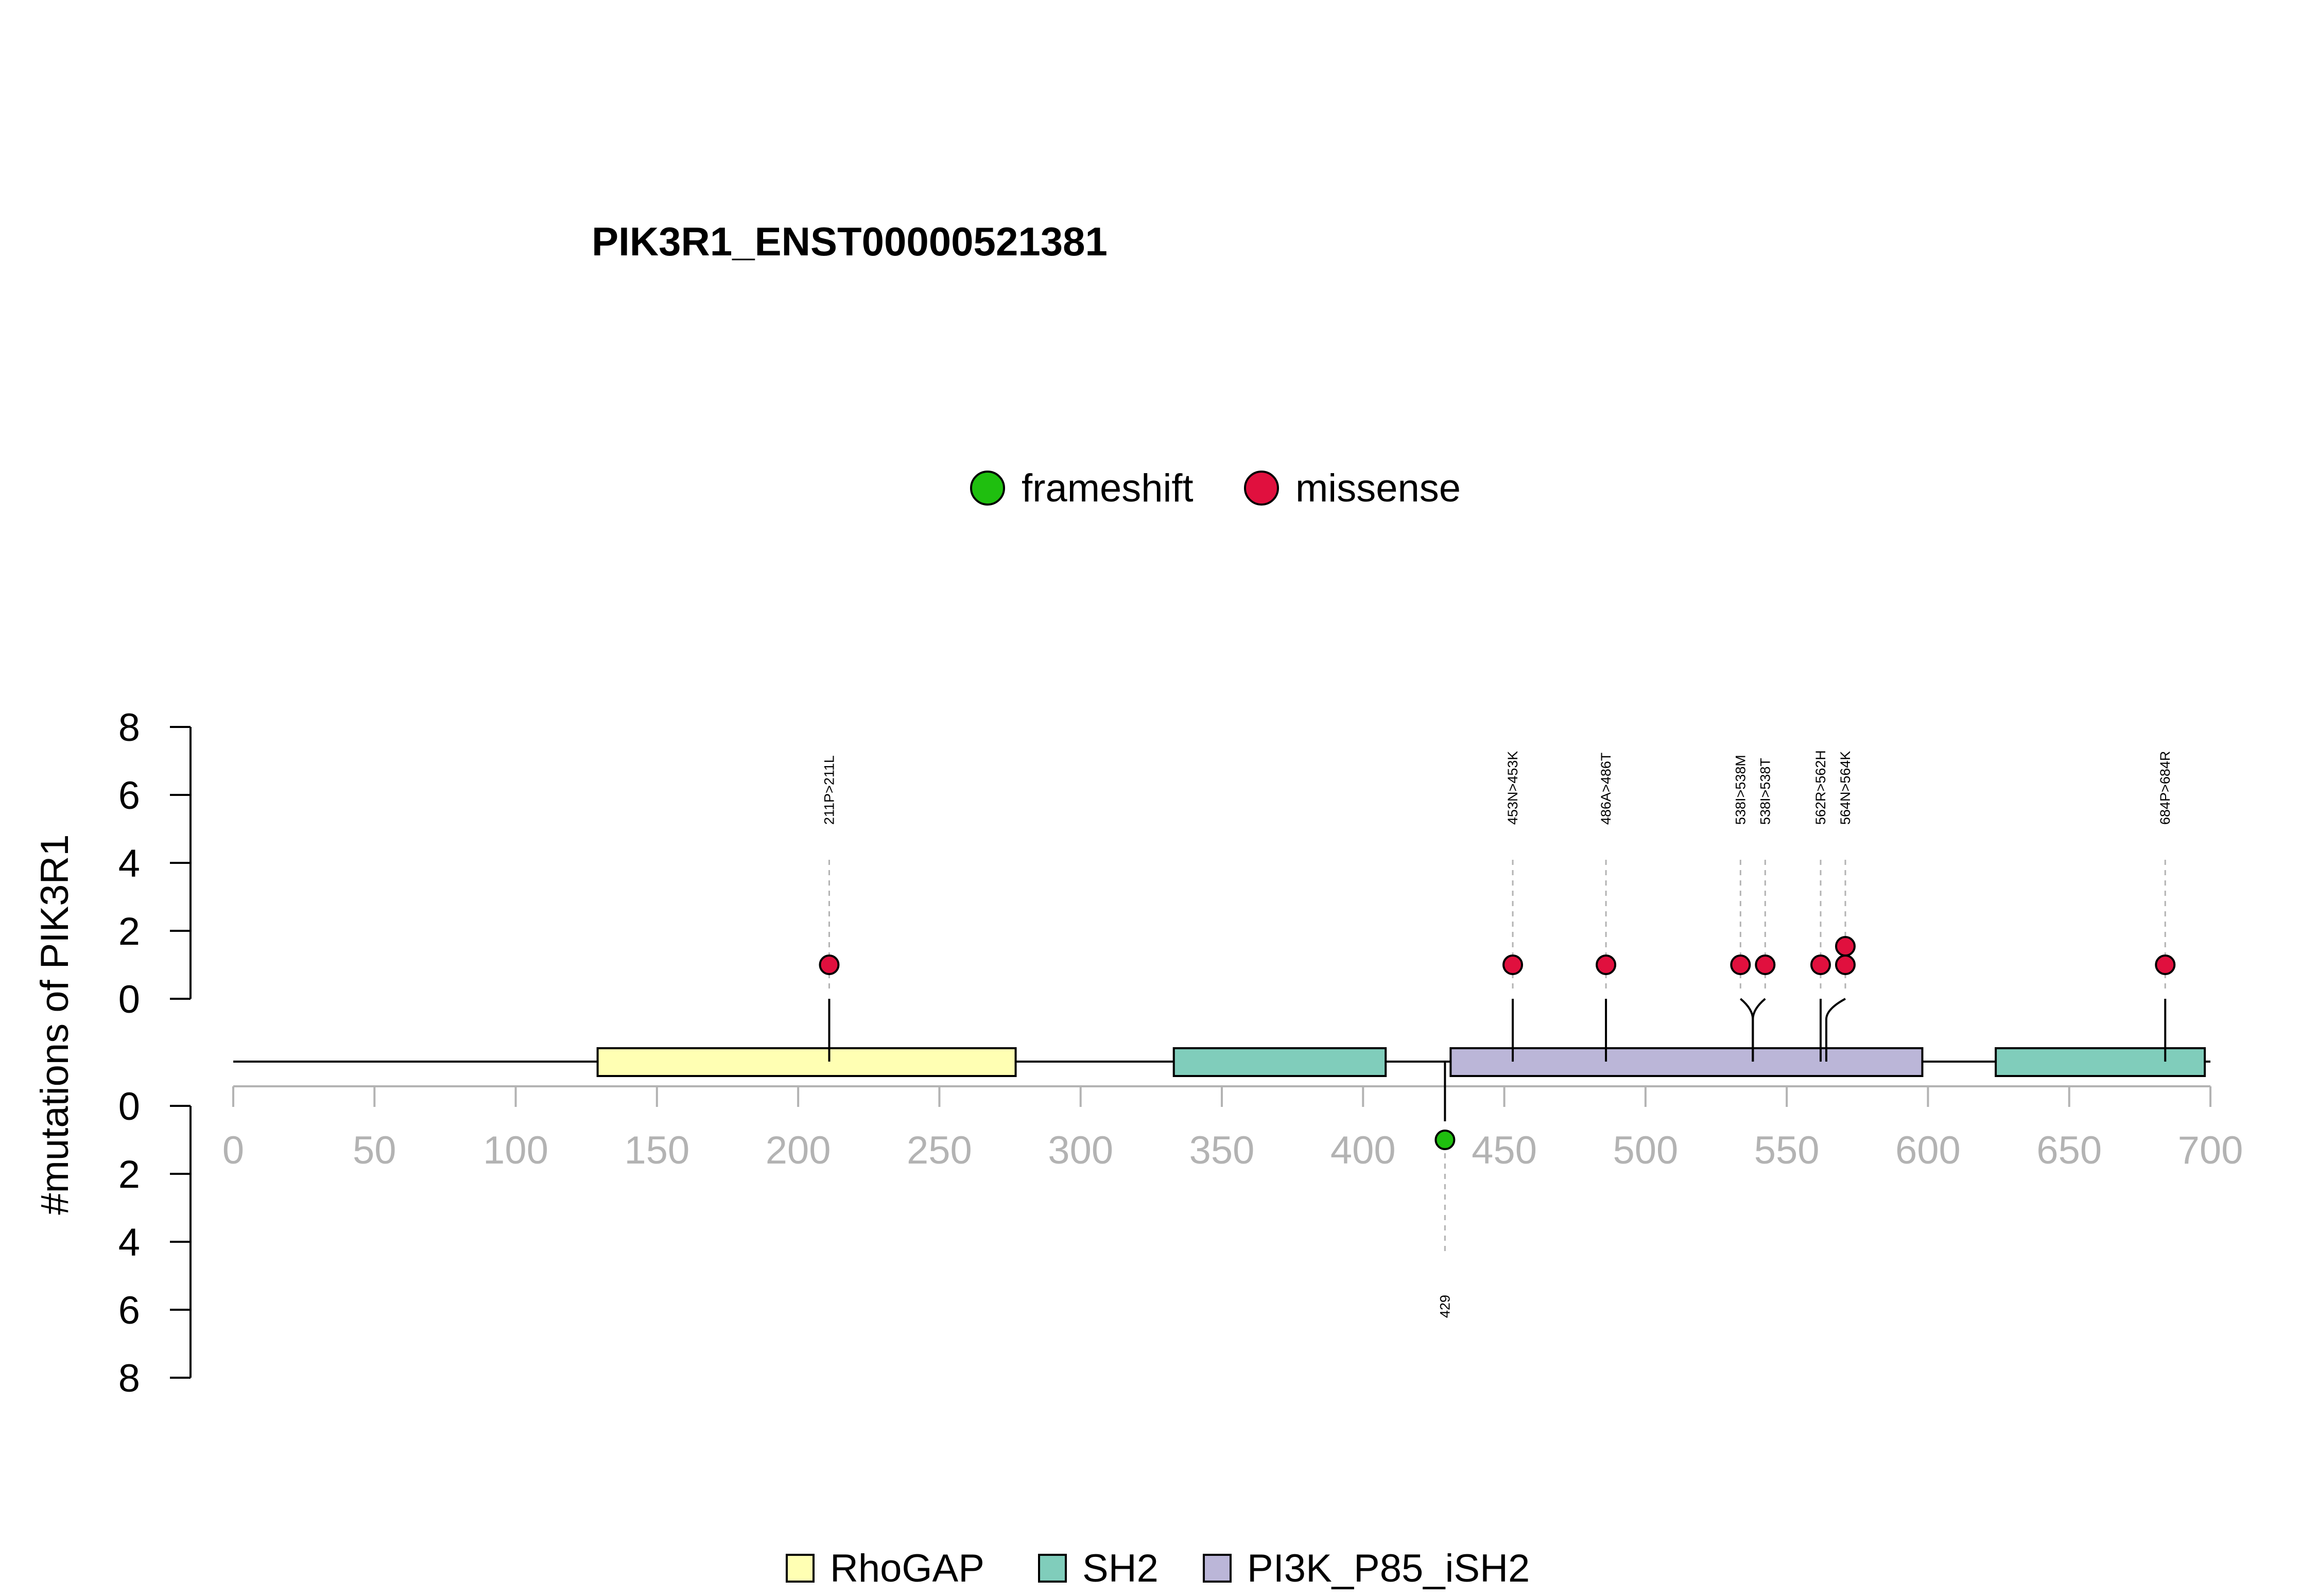  What do you see at coordinates (1740, 790) in the screenshot?
I see `mutation-label: 538I>538M` at bounding box center [1740, 790].